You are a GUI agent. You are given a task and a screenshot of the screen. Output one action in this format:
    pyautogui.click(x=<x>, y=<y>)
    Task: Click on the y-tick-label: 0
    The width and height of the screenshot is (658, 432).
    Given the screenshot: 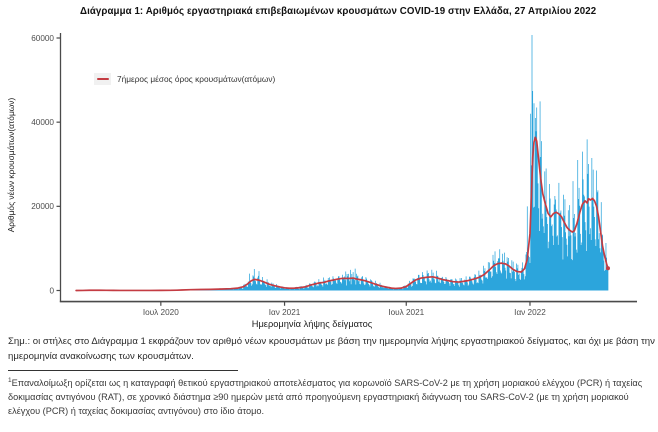 What is the action you would take?
    pyautogui.click(x=51, y=290)
    